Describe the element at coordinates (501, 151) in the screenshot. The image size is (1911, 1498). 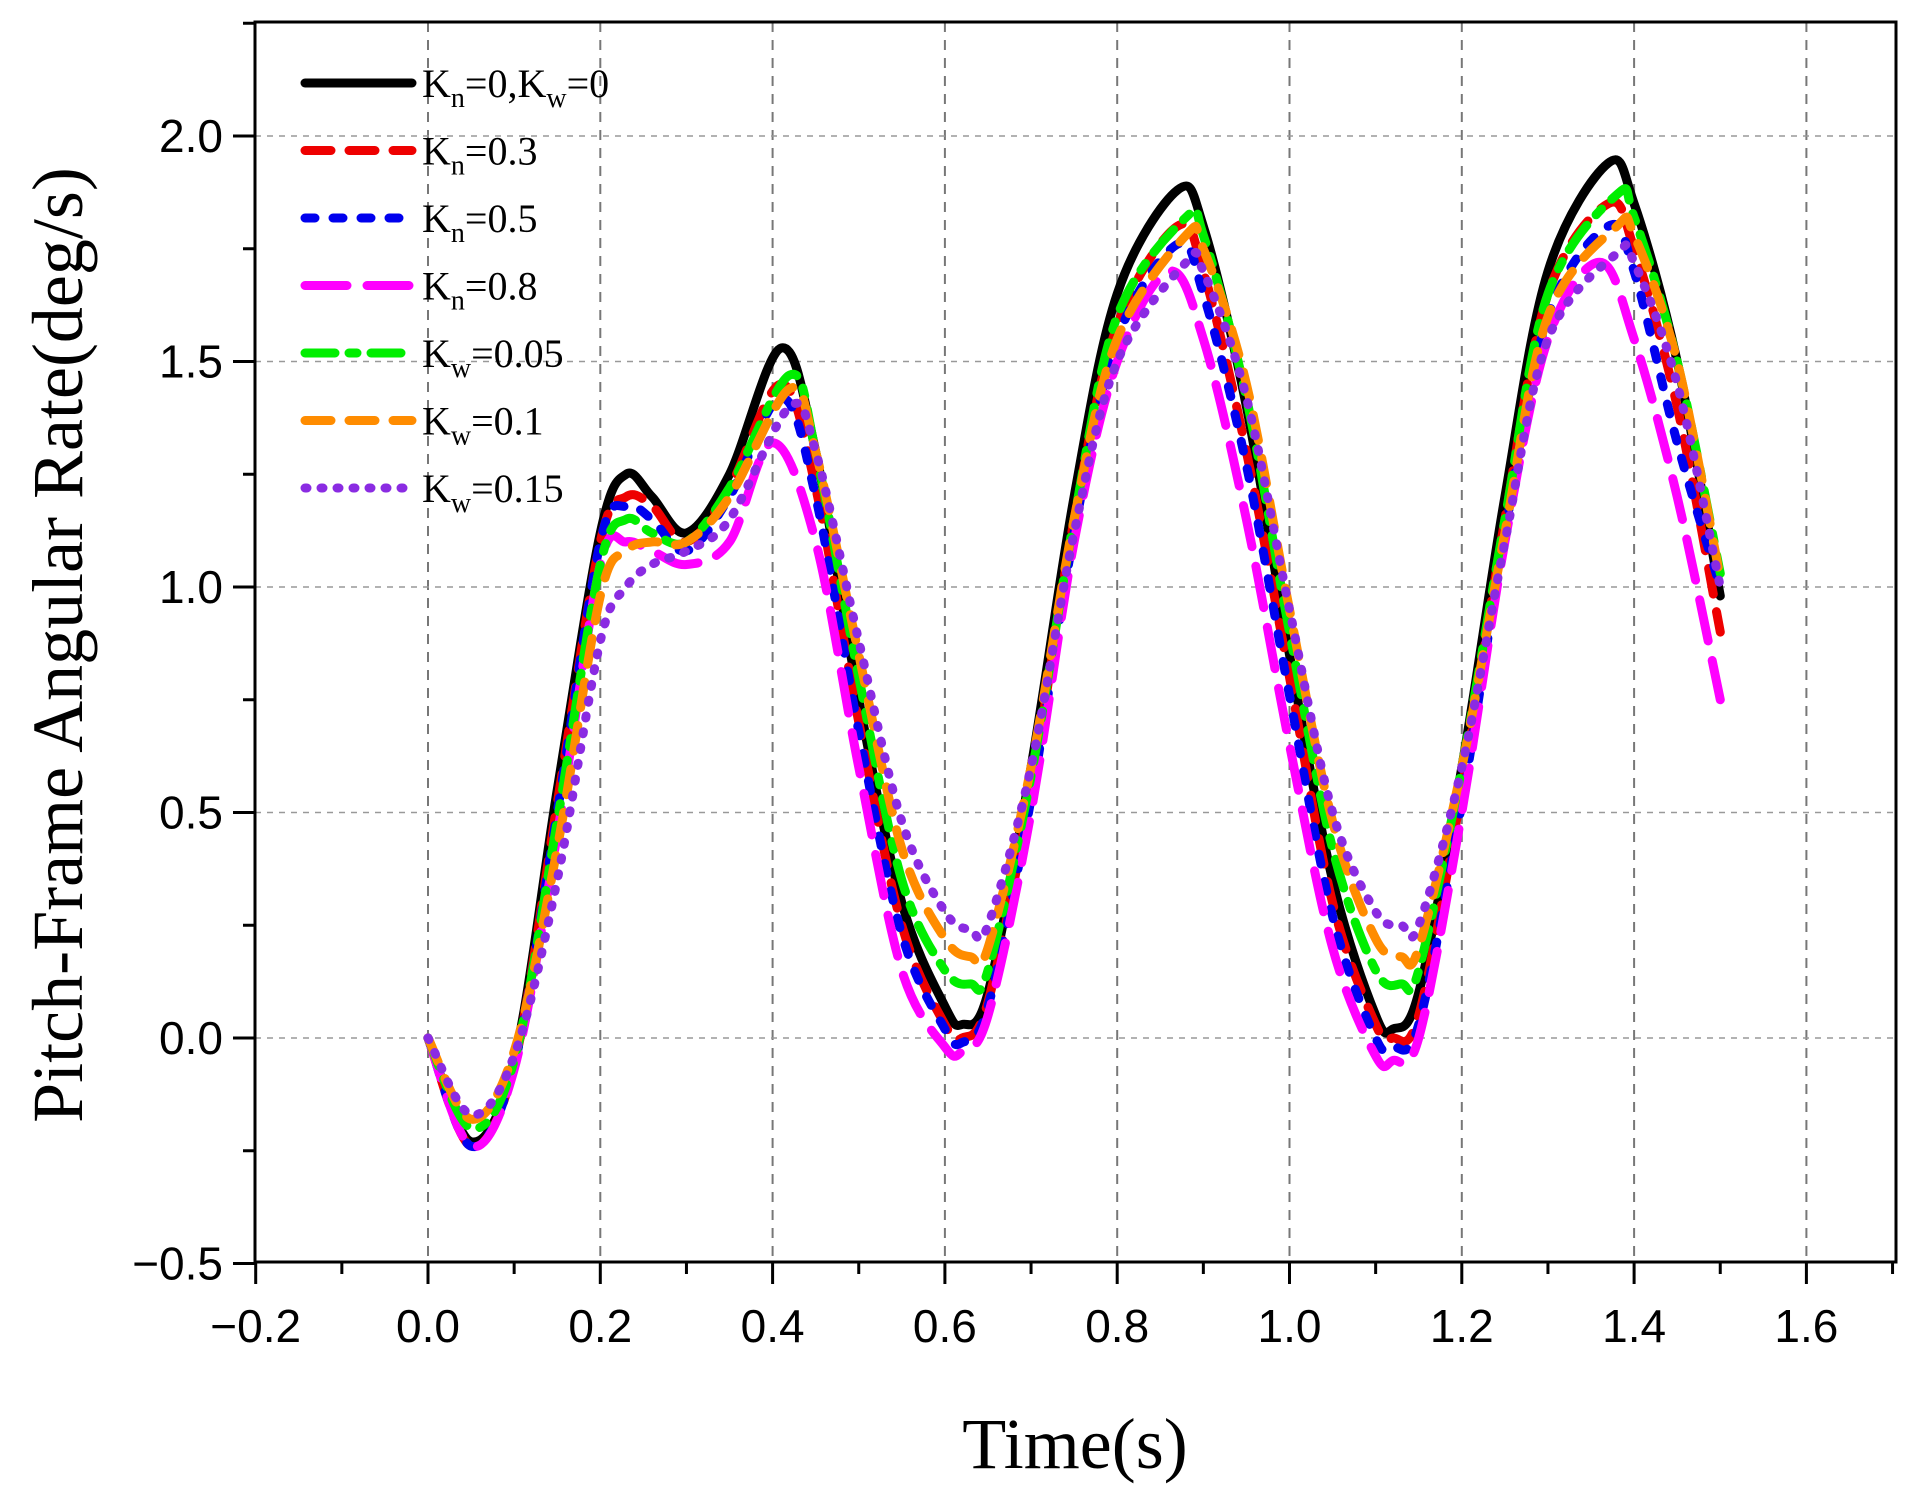
I see `legend-text-part: =0.3` at that location.